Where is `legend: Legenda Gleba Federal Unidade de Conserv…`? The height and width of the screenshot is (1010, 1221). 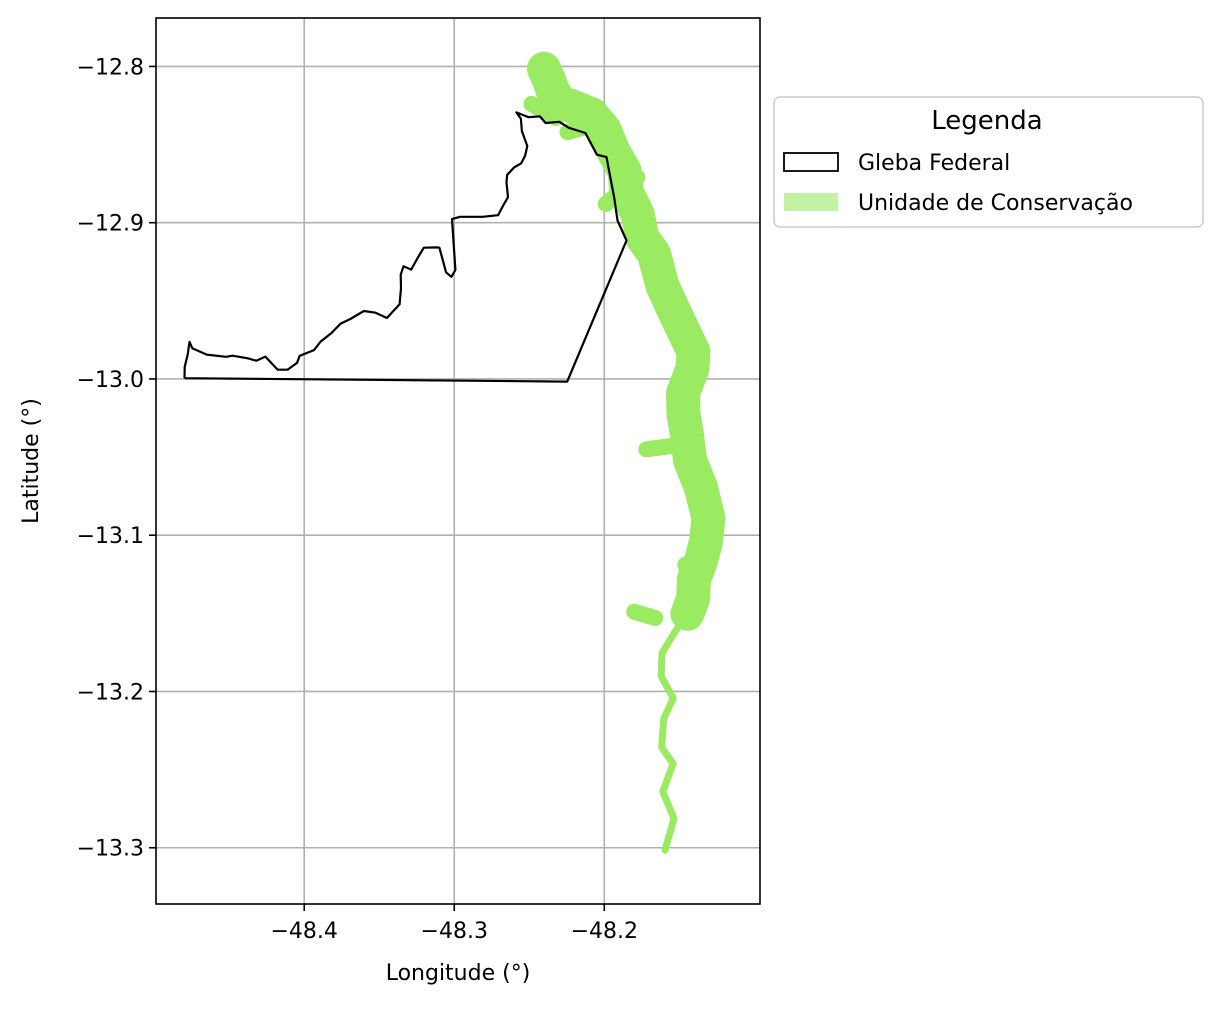
legend: Legenda Gleba Federal Unidade de Conserv… is located at coordinates (988, 162).